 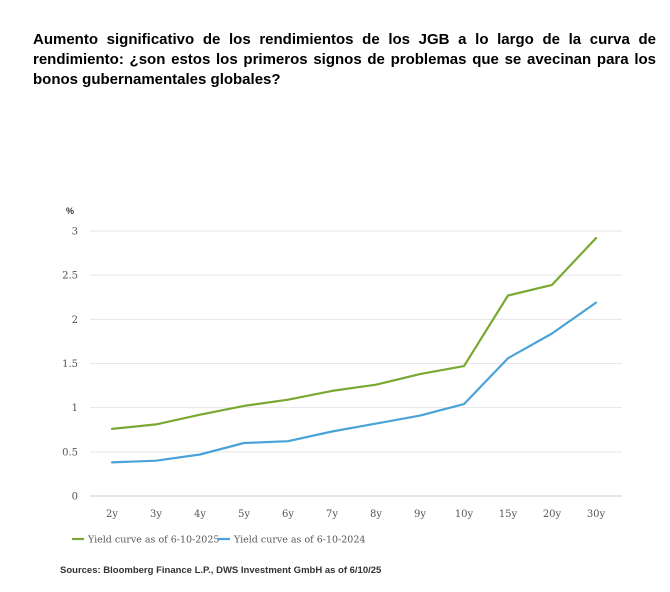 What do you see at coordinates (288, 514) in the screenshot?
I see `x-tick-label: 6y` at bounding box center [288, 514].